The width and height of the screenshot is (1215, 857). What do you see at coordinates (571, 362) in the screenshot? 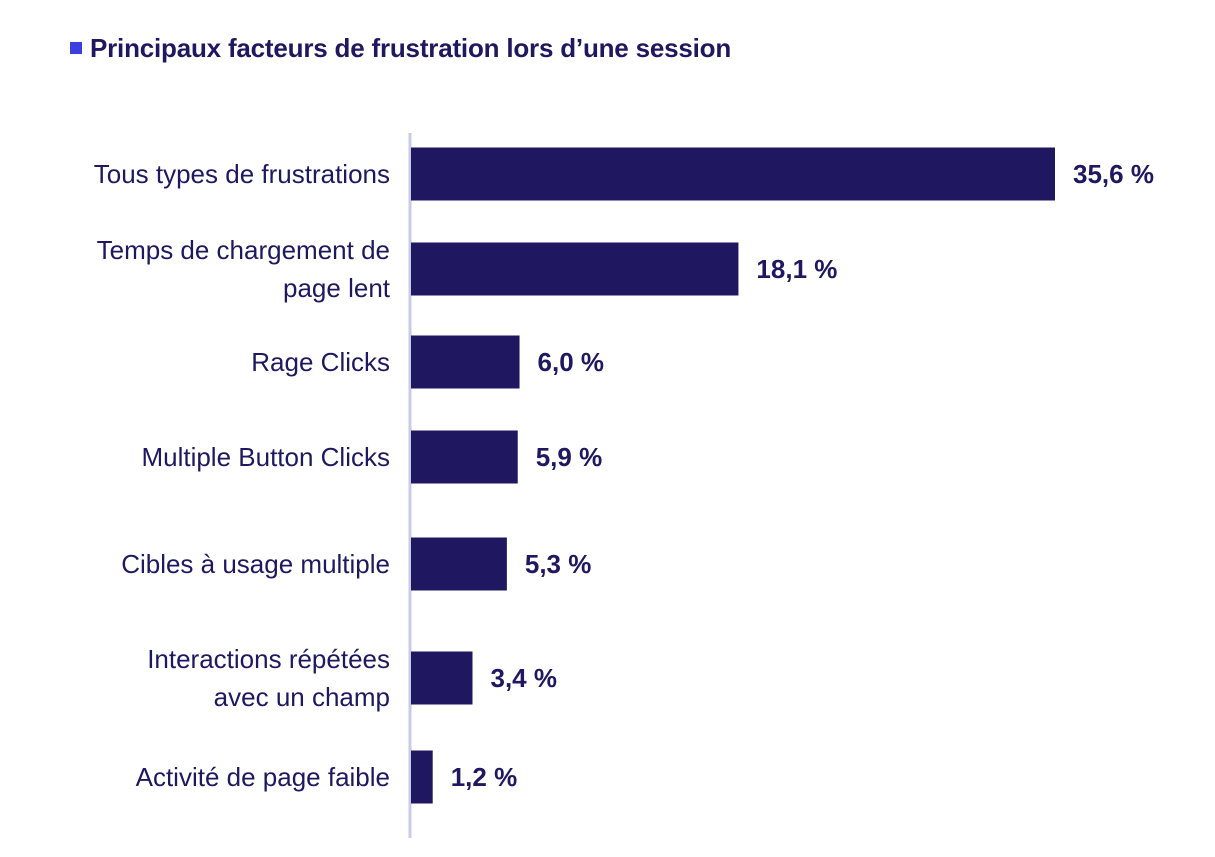
I see `data-label: 6,0 %` at bounding box center [571, 362].